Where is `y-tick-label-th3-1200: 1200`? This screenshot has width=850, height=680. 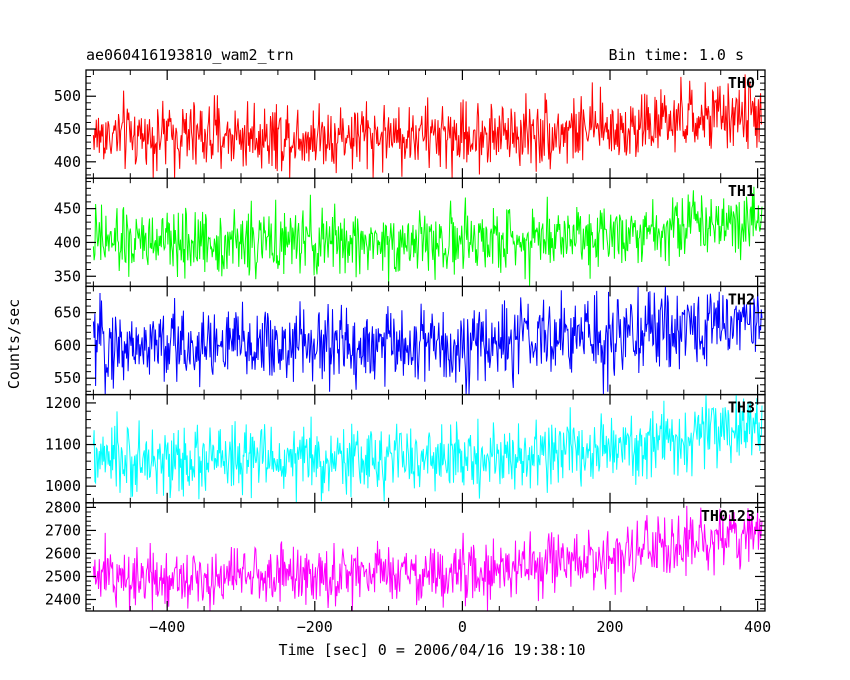
y-tick-label-th3-1200: 1200 is located at coordinates (63, 403).